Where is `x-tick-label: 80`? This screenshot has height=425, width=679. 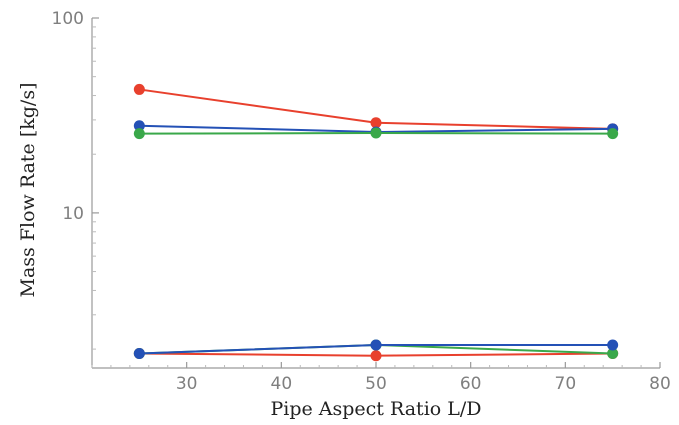
x-tick-label: 80 is located at coordinates (660, 384).